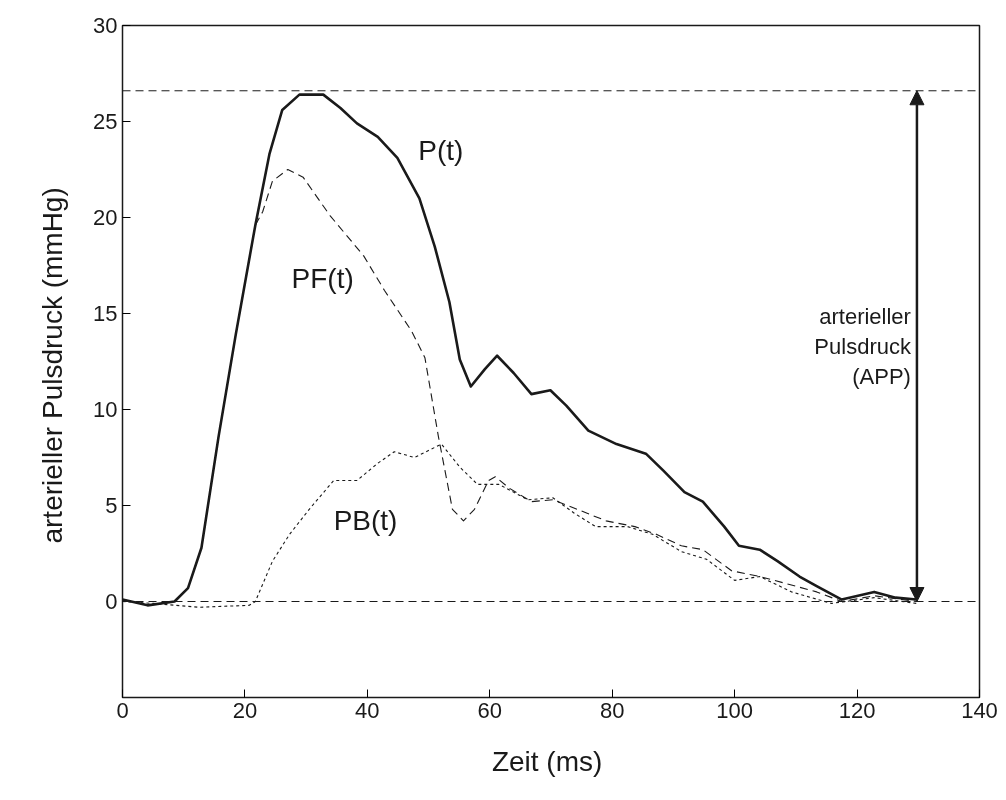  What do you see at coordinates (105, 121) in the screenshot?
I see `y-tick-label: 25` at bounding box center [105, 121].